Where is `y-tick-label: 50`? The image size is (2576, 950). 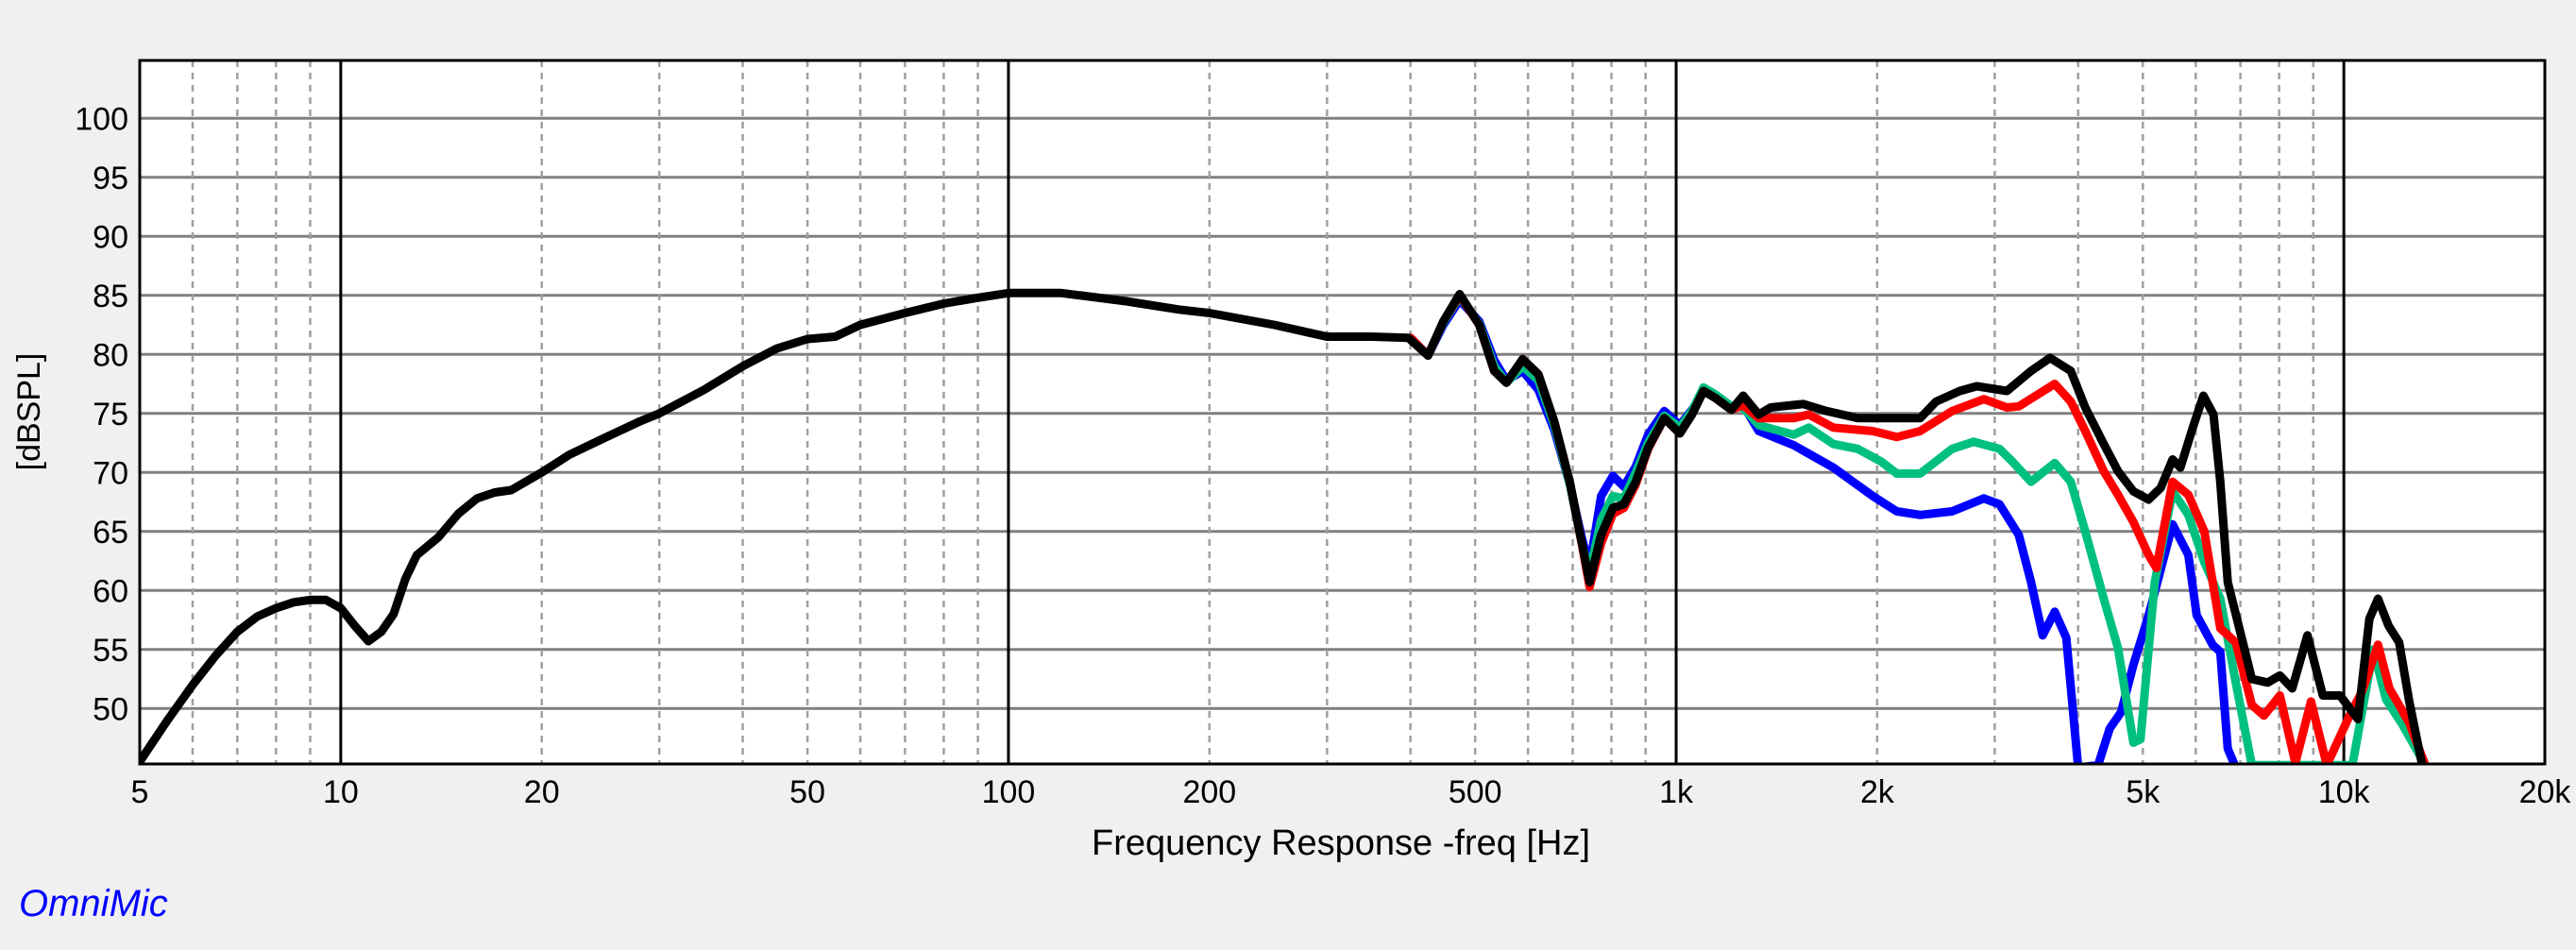 y-tick-label: 50 is located at coordinates (110, 709).